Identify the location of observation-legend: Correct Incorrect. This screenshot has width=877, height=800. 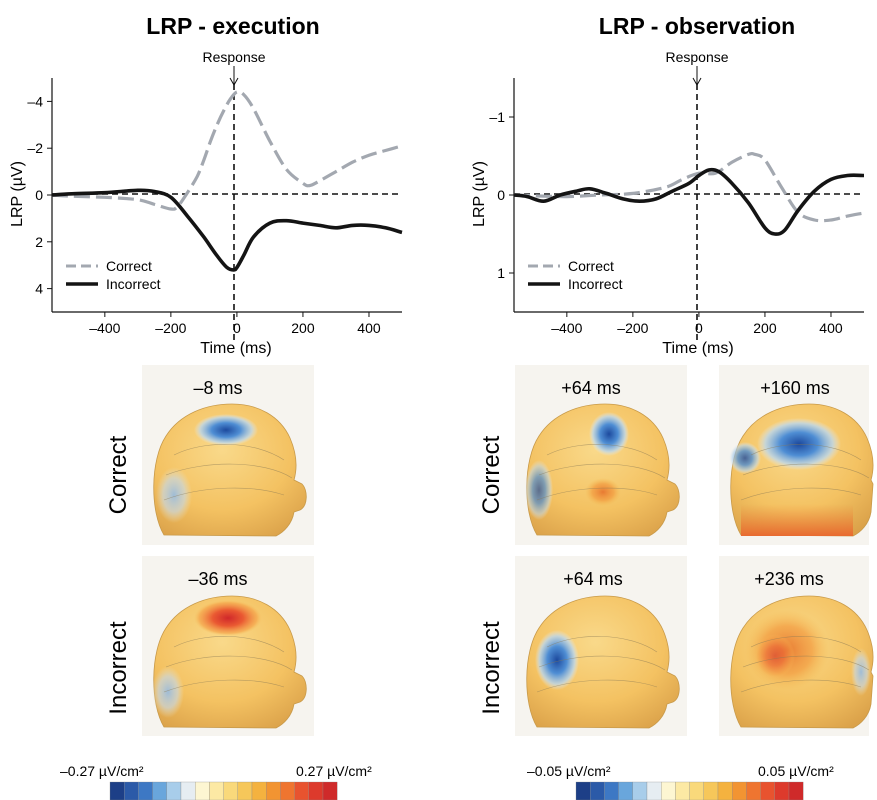
(575, 275).